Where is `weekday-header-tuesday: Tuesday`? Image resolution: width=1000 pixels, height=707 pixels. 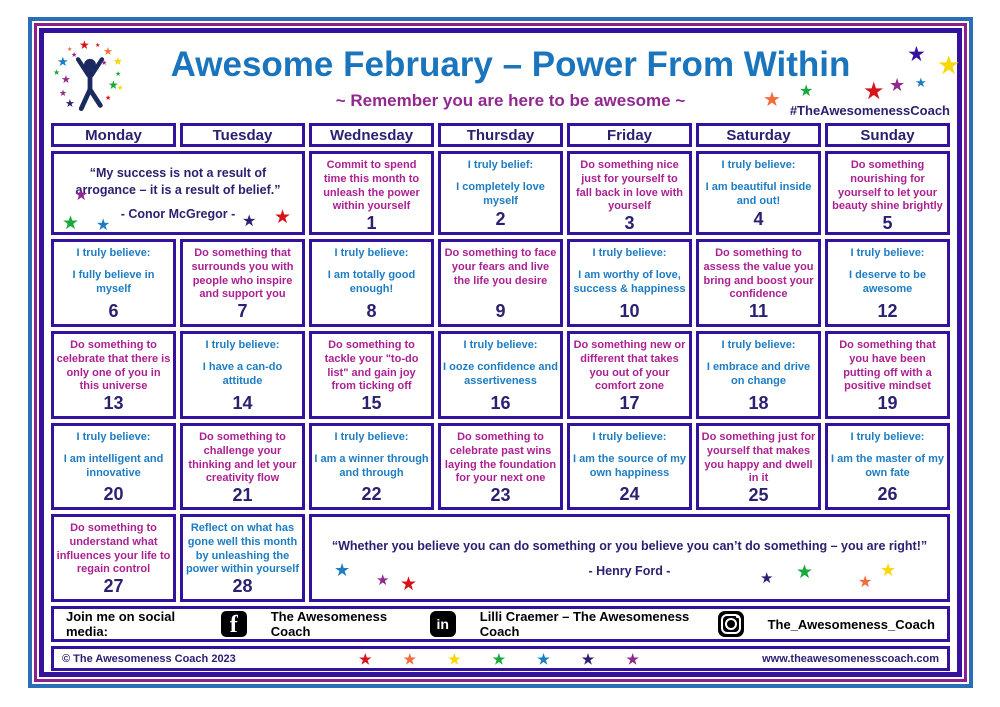 weekday-header-tuesday: Tuesday is located at coordinates (242, 135).